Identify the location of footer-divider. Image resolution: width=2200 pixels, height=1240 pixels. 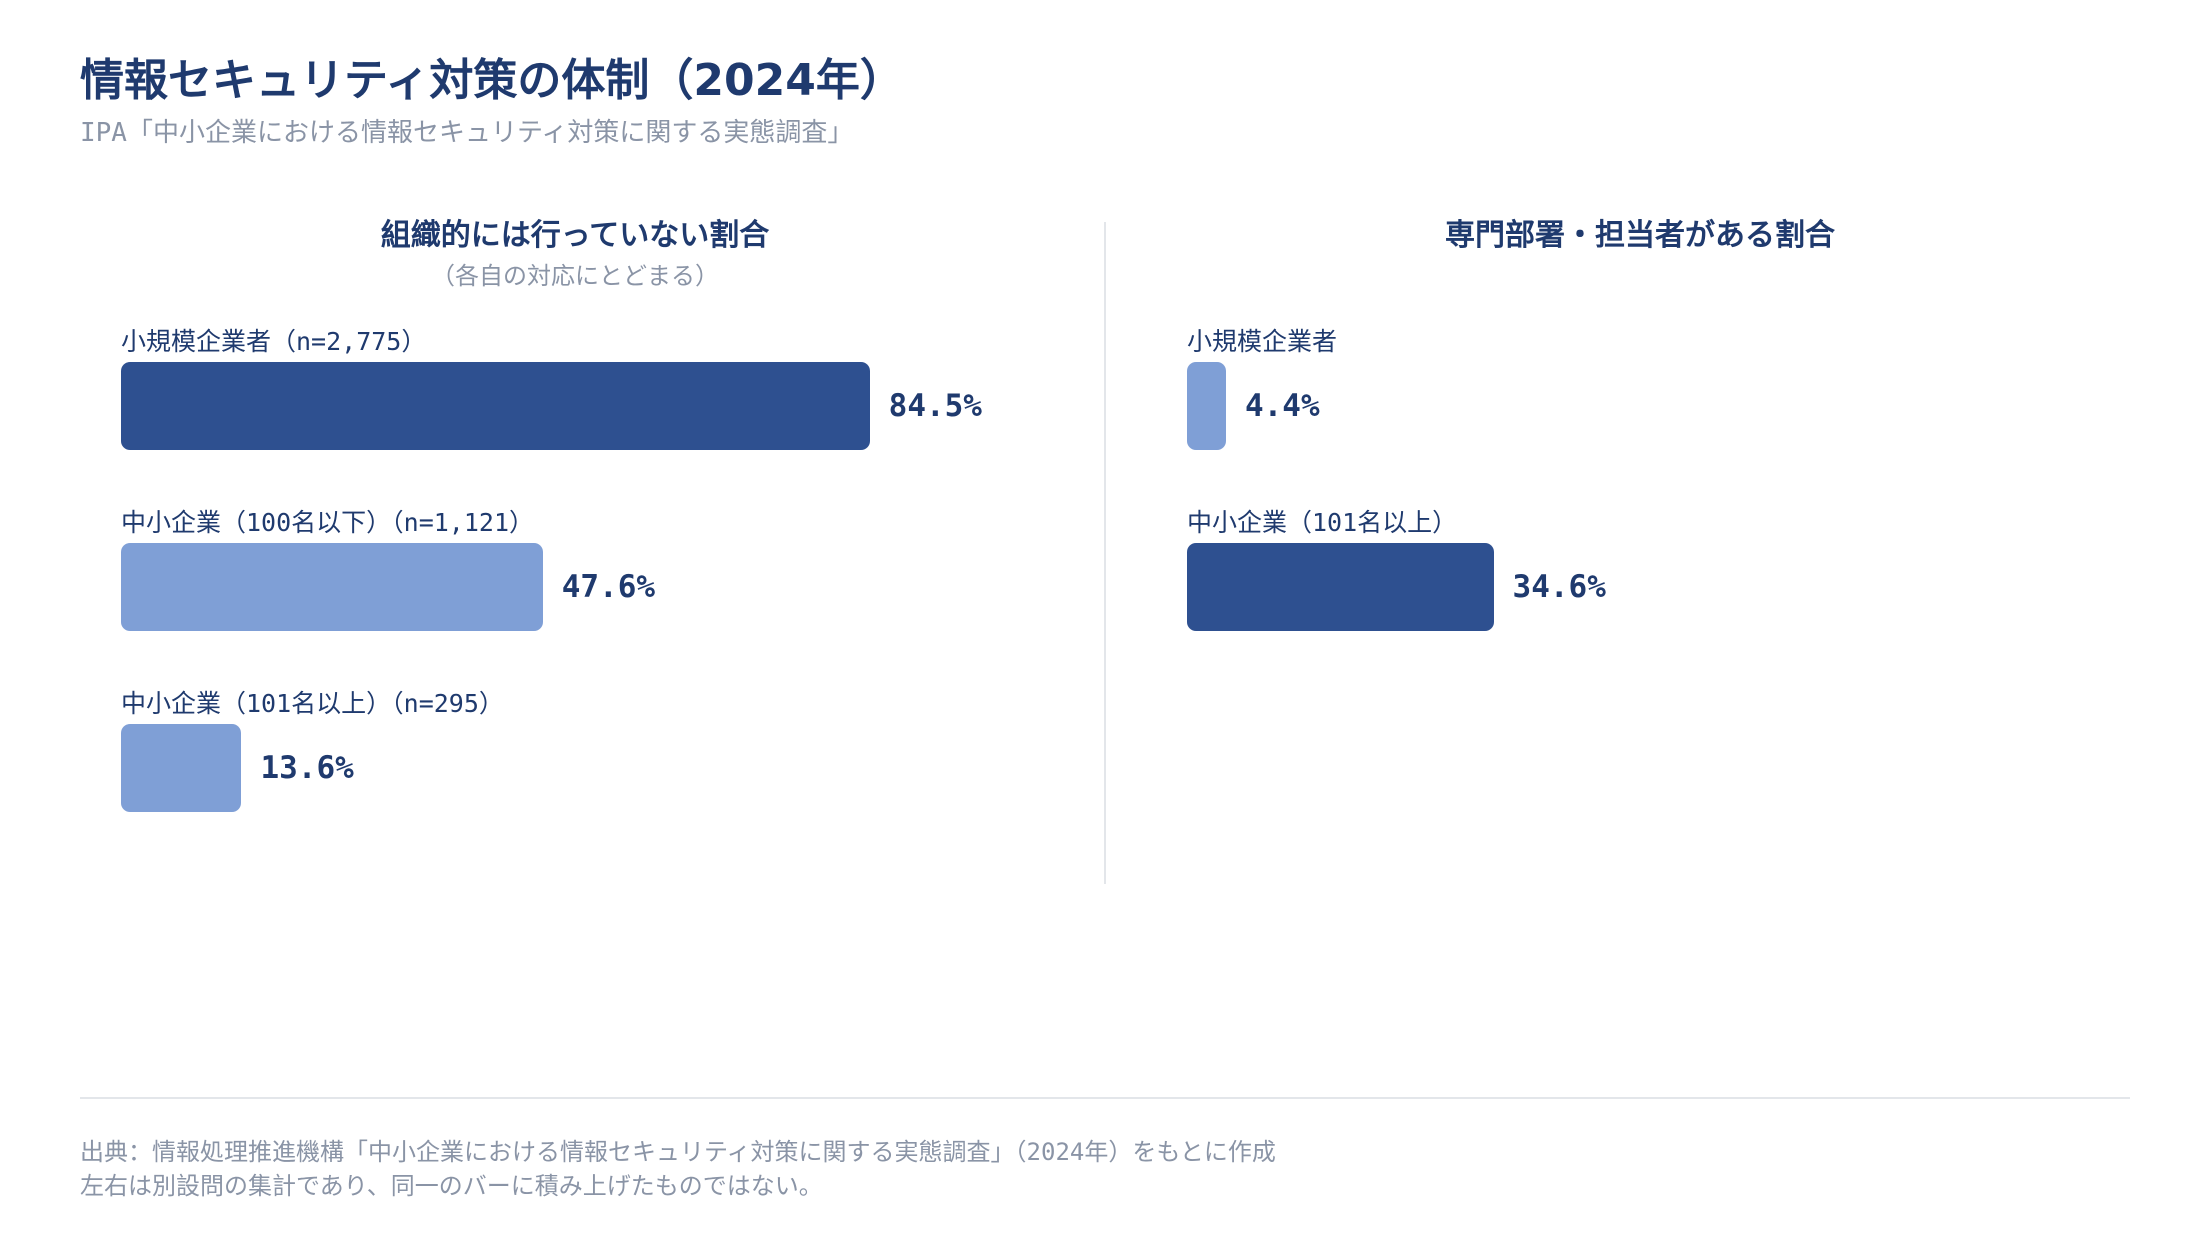
(1105, 1098).